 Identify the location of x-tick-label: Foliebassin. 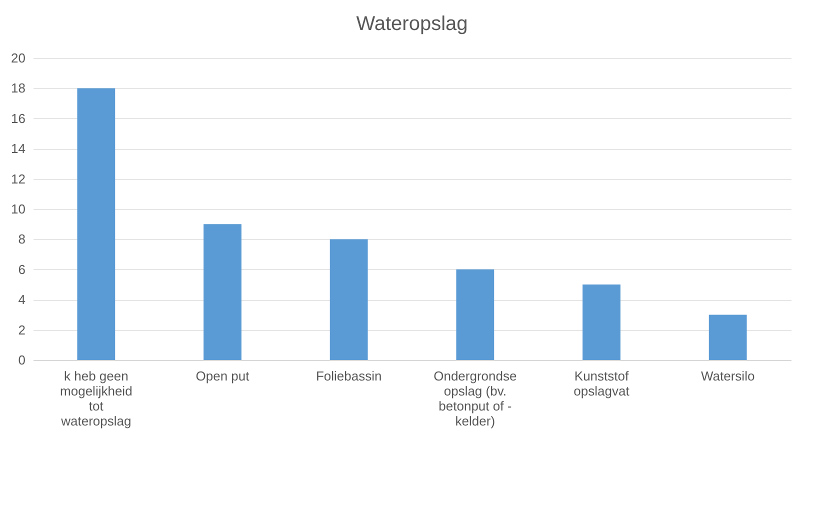
(349, 376).